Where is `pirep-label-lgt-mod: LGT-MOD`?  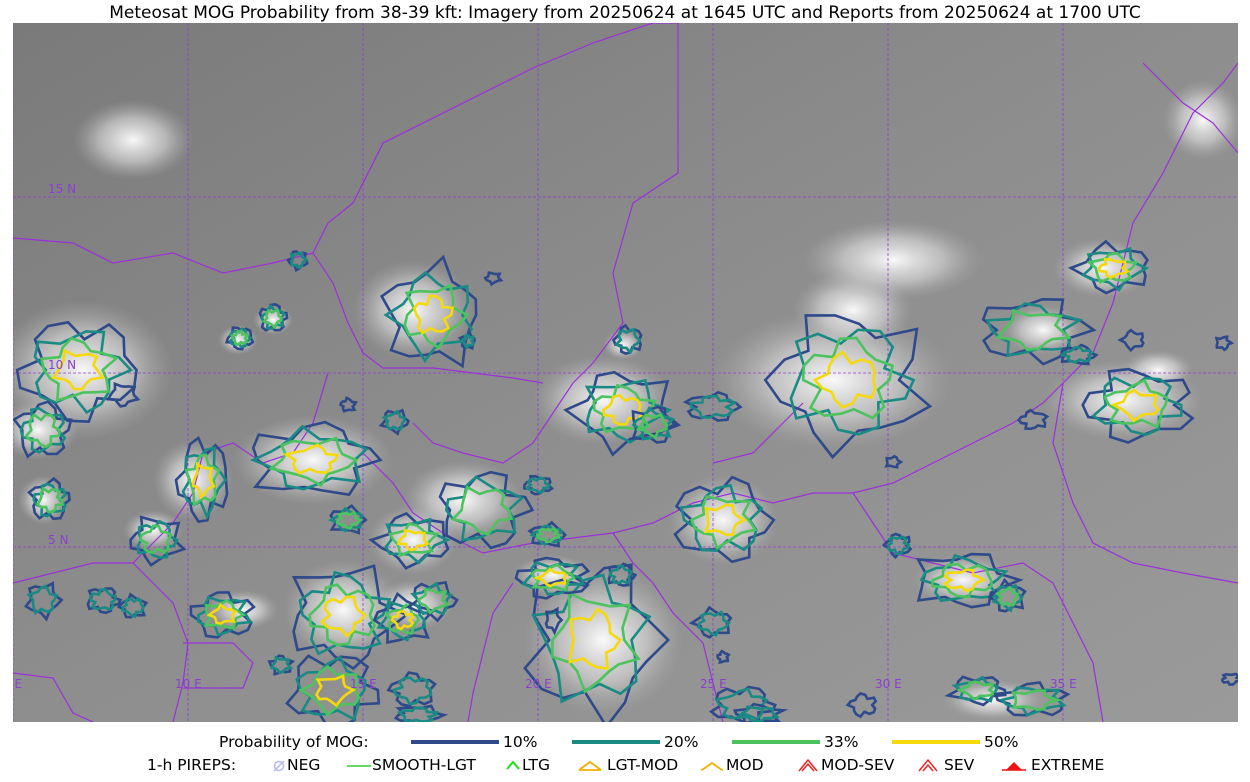 pirep-label-lgt-mod: LGT-MOD is located at coordinates (643, 765).